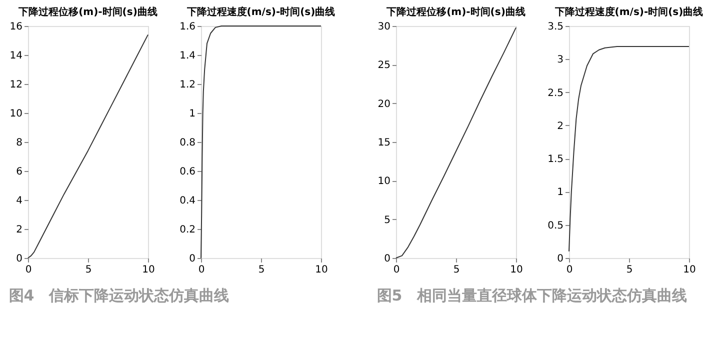 This screenshot has width=718, height=337. Describe the element at coordinates (188, 230) in the screenshot. I see `y-tick-label: 0.2` at that location.